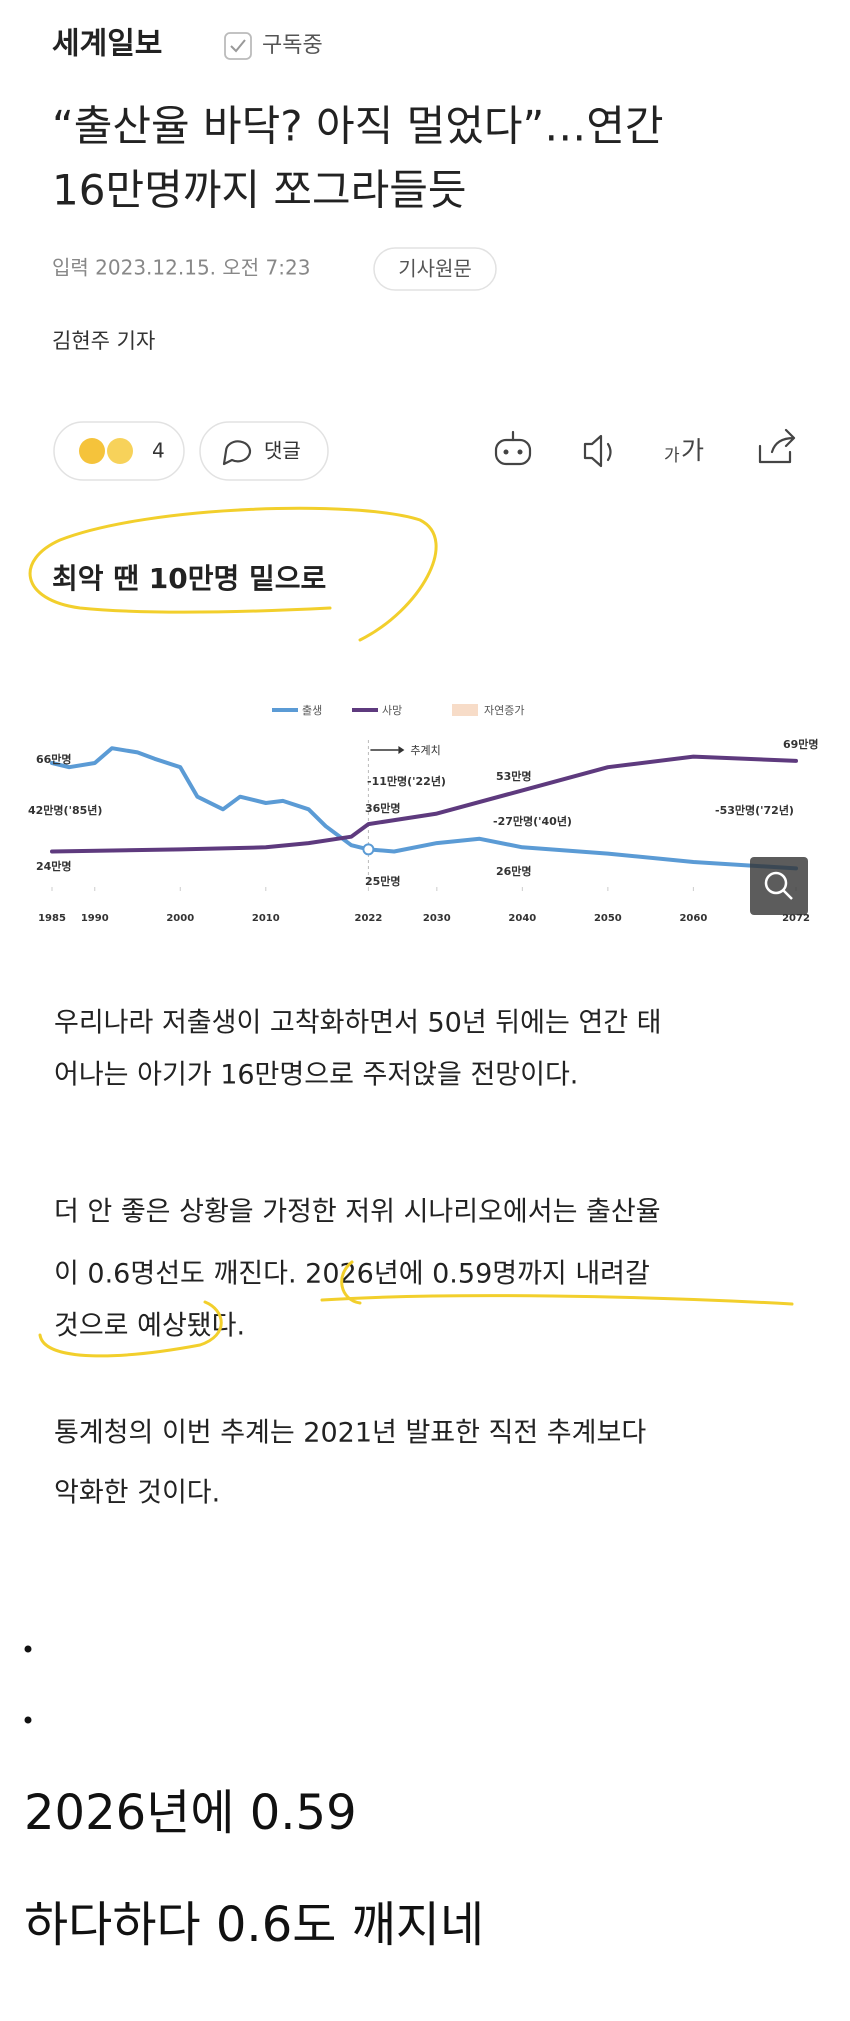 This screenshot has height=2021, width=850. What do you see at coordinates (597, 451) in the screenshot?
I see `speaker-icon` at bounding box center [597, 451].